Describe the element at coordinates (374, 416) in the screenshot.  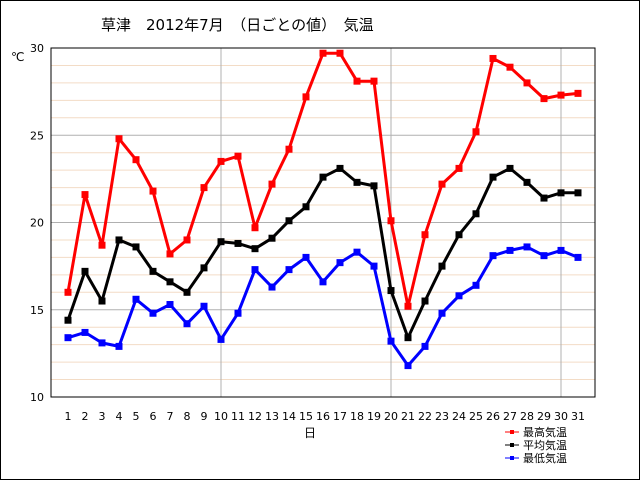
I see `x-tick-label: 19` at that location.